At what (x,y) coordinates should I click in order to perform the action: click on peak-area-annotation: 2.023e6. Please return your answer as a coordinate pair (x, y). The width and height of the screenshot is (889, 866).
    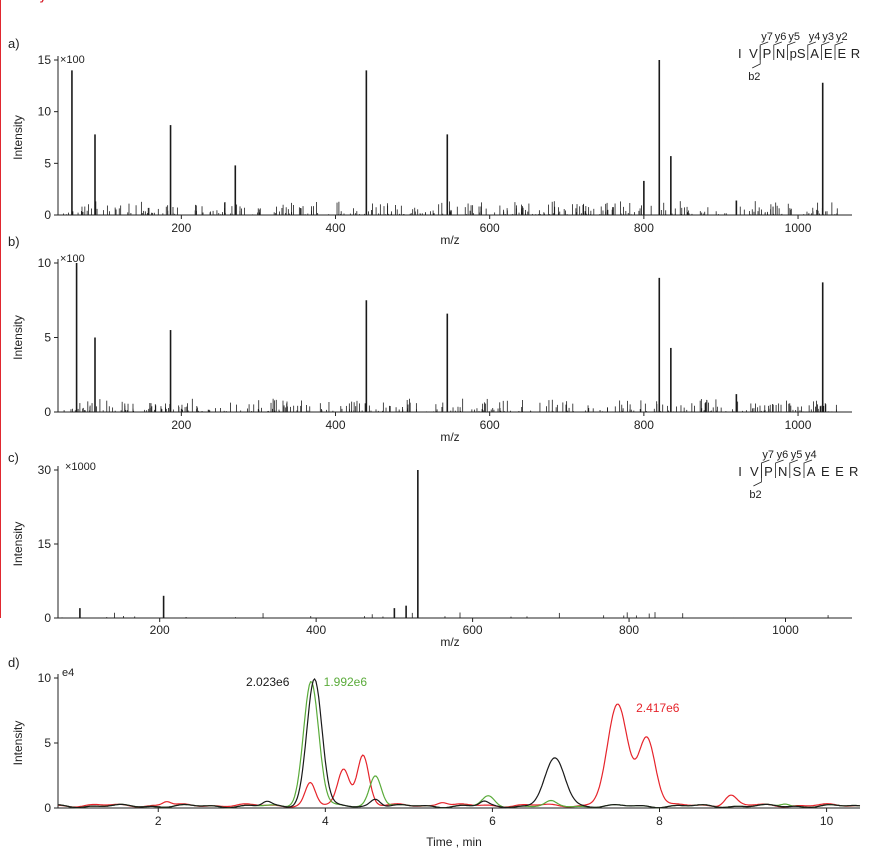
    Looking at the image, I should click on (268, 682).